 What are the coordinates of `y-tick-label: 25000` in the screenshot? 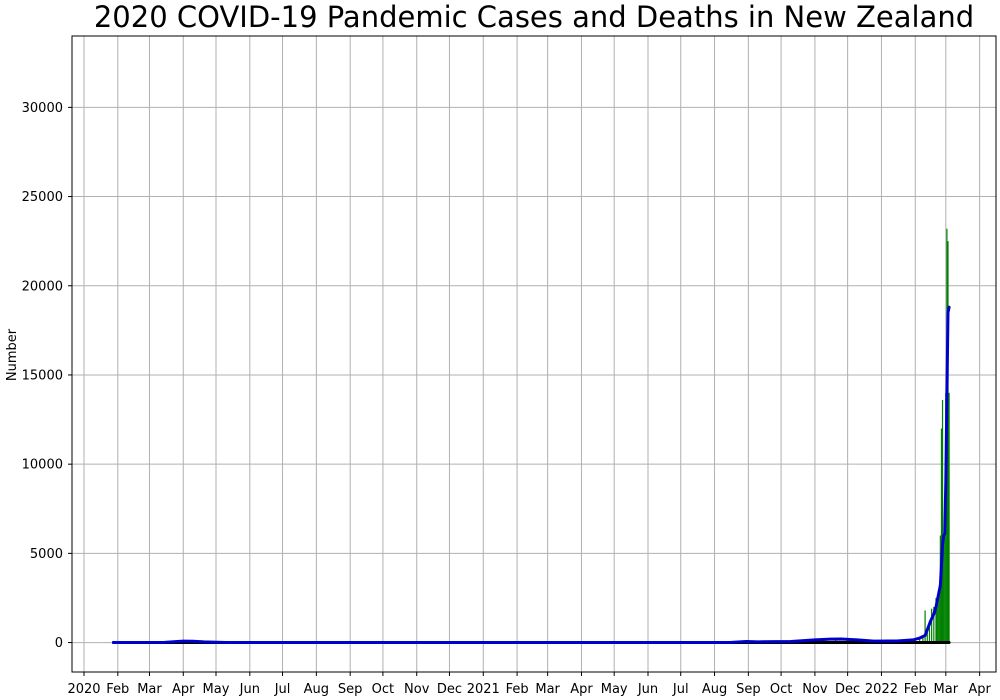 It's located at (42, 197).